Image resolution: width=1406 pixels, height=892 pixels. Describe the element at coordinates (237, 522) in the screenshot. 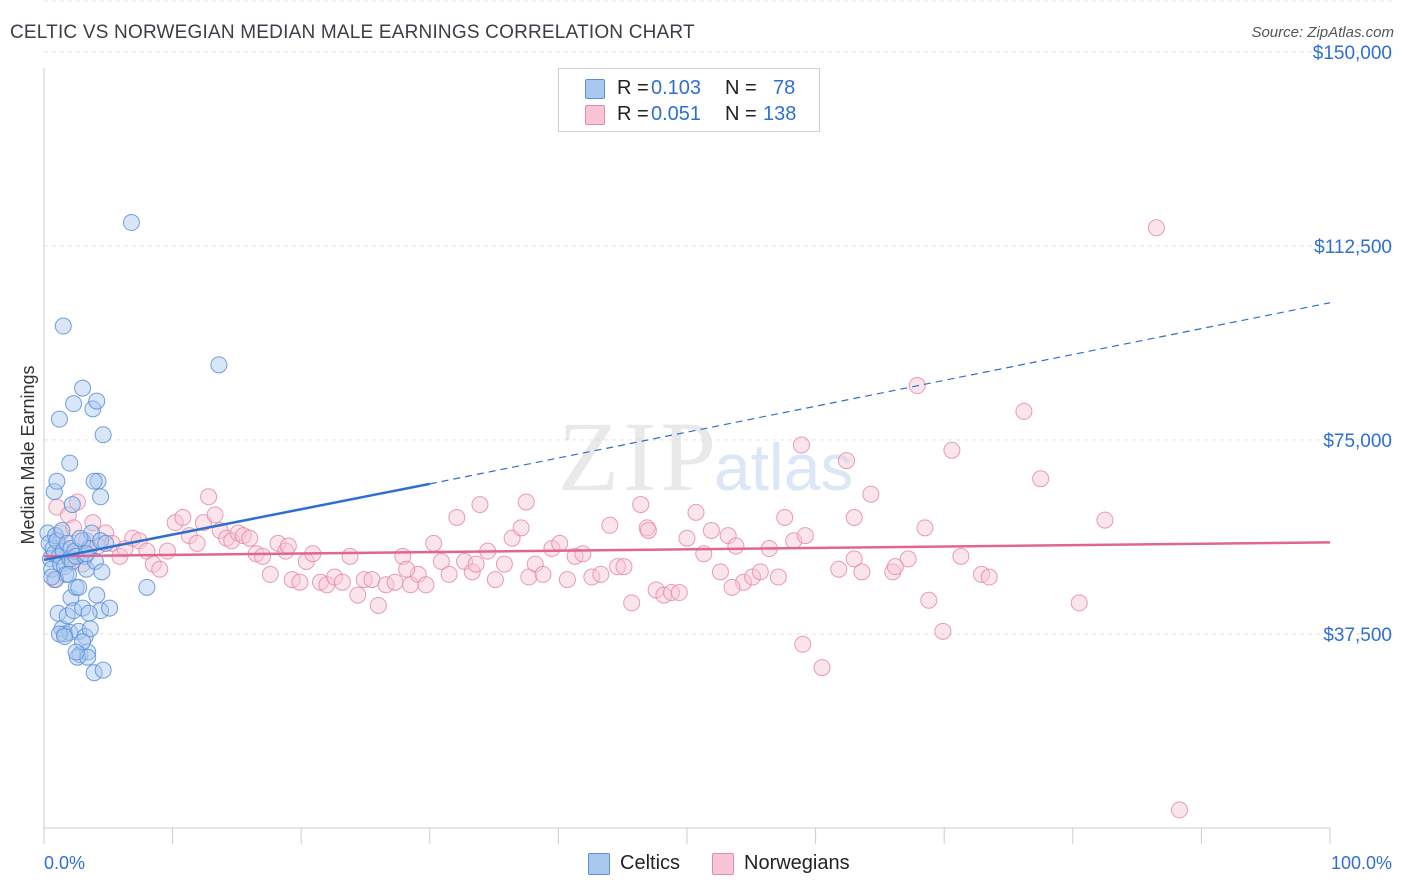

I see `celtics-trend-line` at that location.